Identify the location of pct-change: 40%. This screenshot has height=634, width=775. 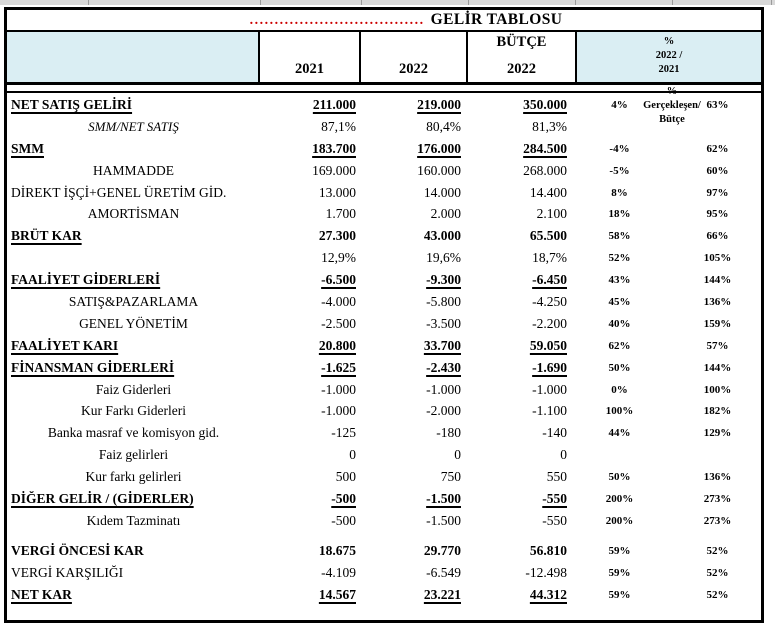
(619, 323).